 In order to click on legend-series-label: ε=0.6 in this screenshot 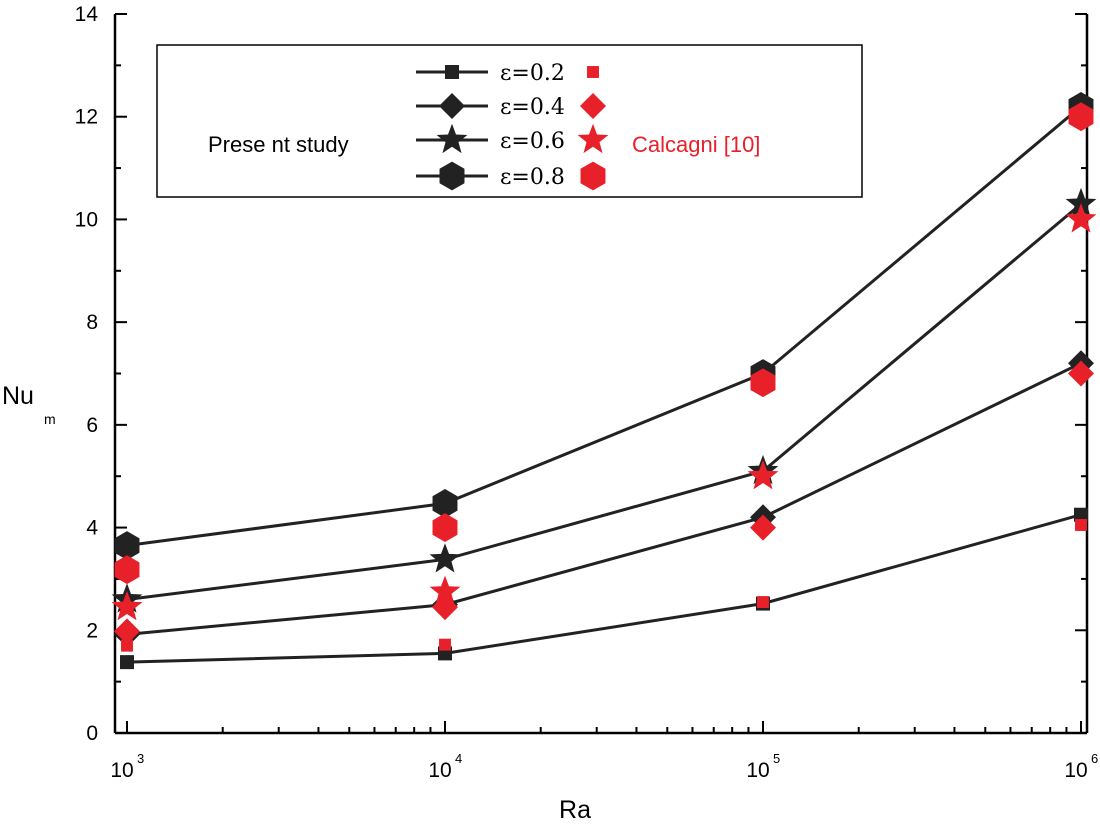, I will do `click(532, 141)`.